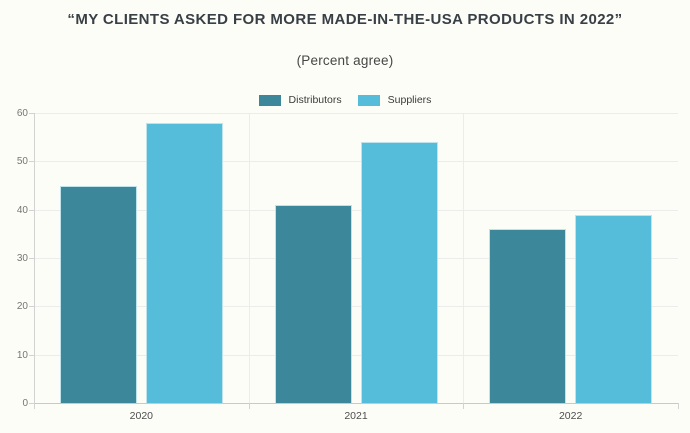  What do you see at coordinates (269, 100) in the screenshot?
I see `distributors-swatch-icon` at bounding box center [269, 100].